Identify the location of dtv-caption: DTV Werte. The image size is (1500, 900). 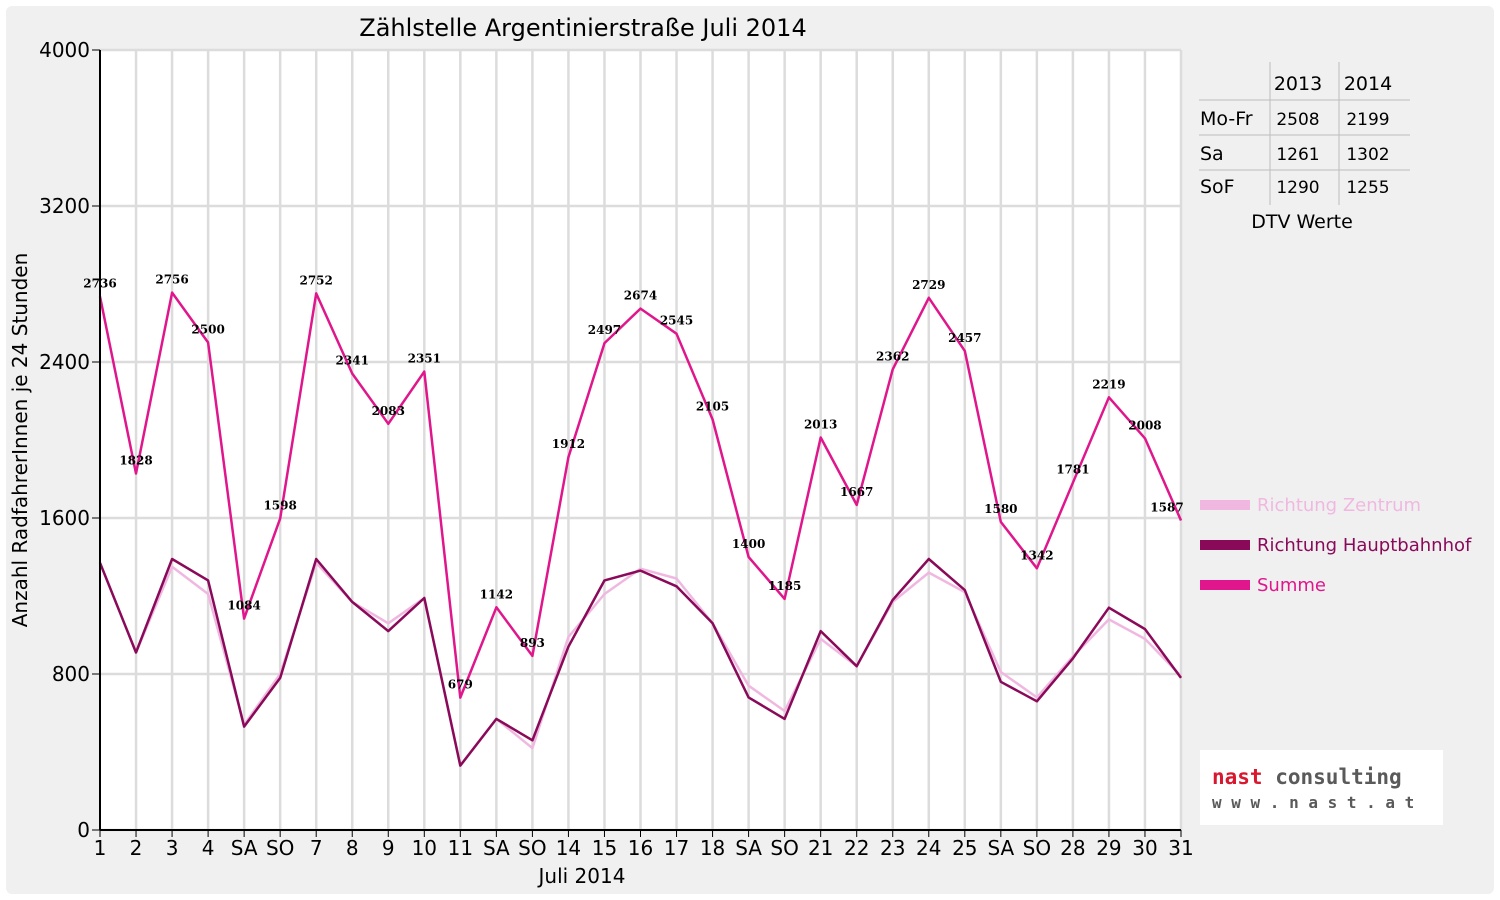
(1302, 222).